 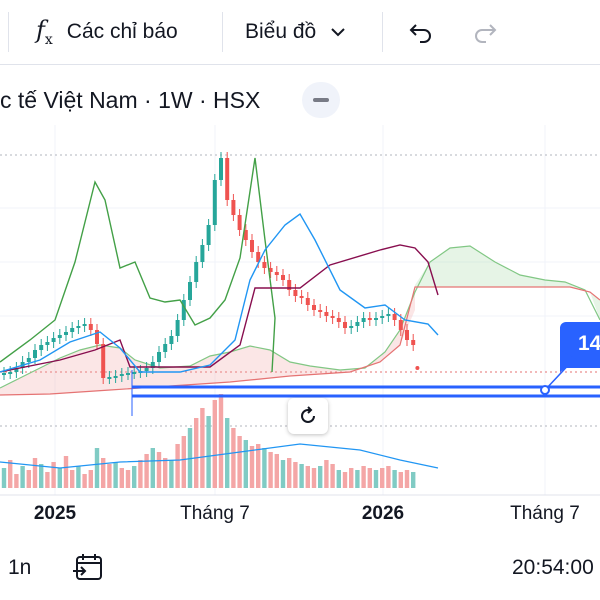 What do you see at coordinates (208, 441) in the screenshot?
I see `volume-series` at bounding box center [208, 441].